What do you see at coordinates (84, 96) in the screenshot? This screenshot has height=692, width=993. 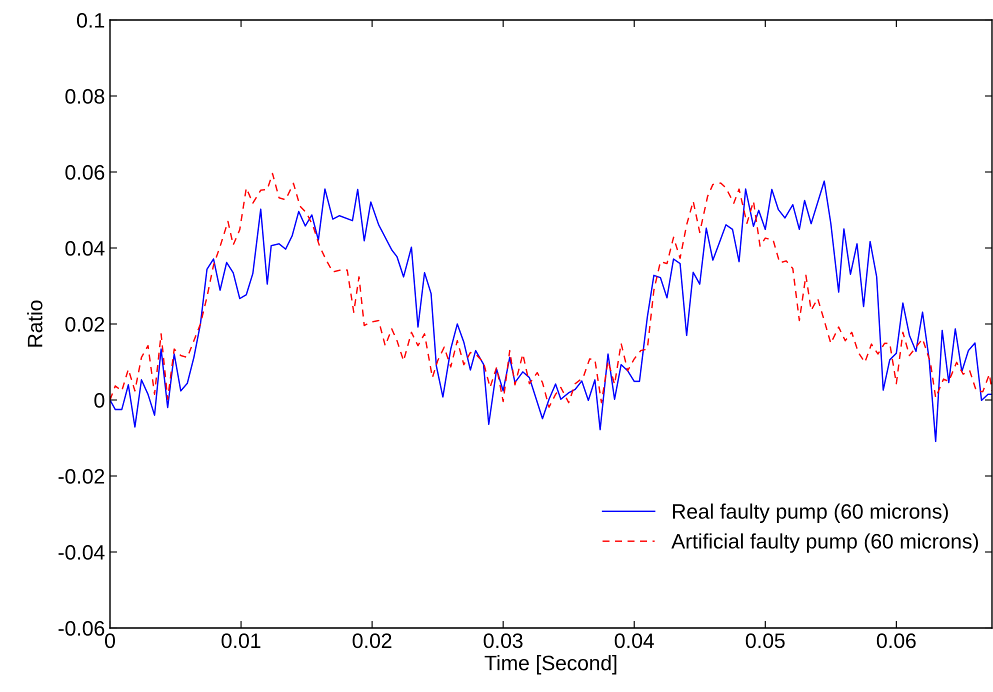 I see `y-tick-label: 0.08` at bounding box center [84, 96].